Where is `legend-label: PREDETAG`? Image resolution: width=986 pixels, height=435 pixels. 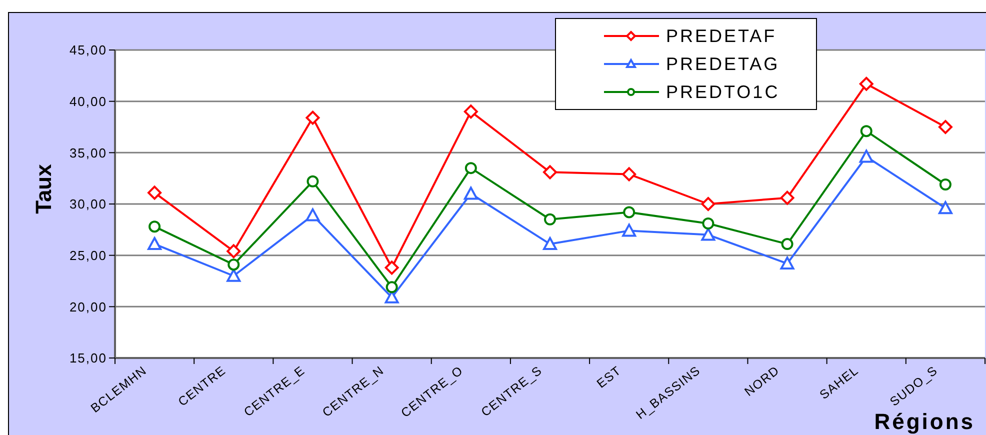 legend-label: PREDETAG is located at coordinates (723, 64).